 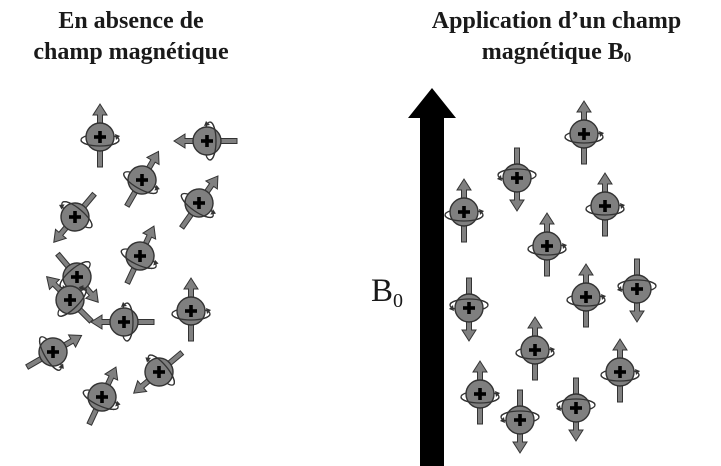 I want to click on title-no-field-line2: champ magnétique, so click(x=131, y=52).